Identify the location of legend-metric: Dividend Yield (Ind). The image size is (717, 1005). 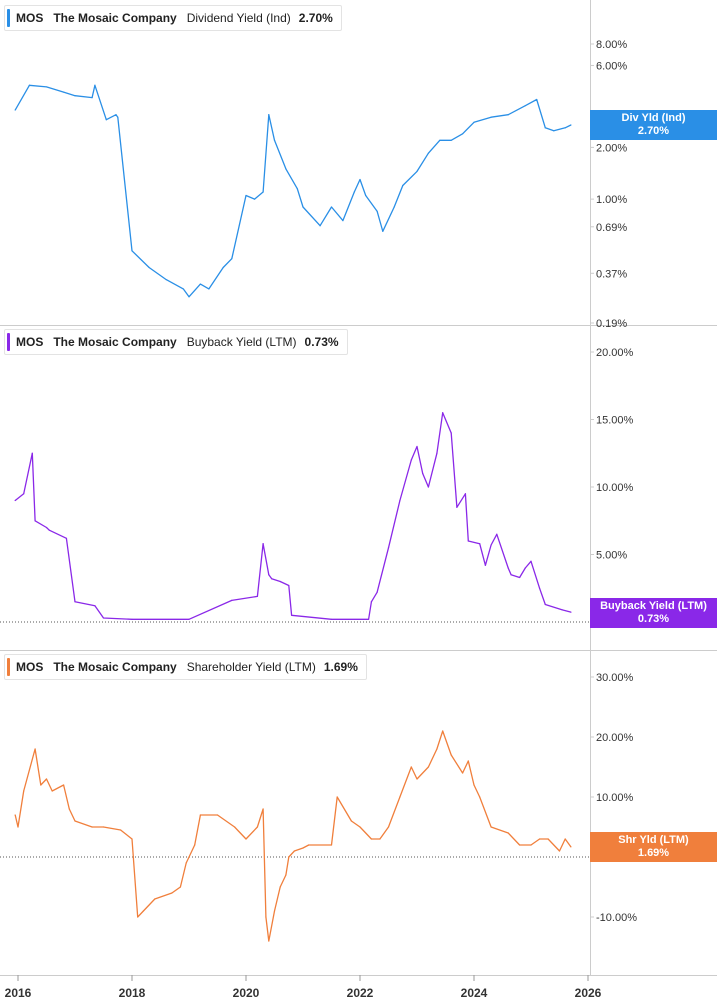
(238, 18).